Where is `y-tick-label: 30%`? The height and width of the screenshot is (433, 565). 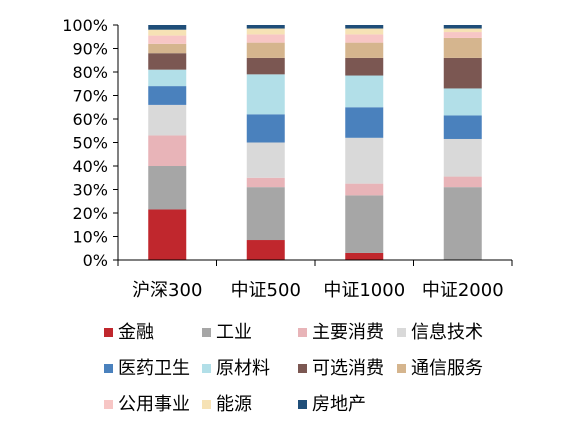
y-tick-label: 30% is located at coordinates (90, 190).